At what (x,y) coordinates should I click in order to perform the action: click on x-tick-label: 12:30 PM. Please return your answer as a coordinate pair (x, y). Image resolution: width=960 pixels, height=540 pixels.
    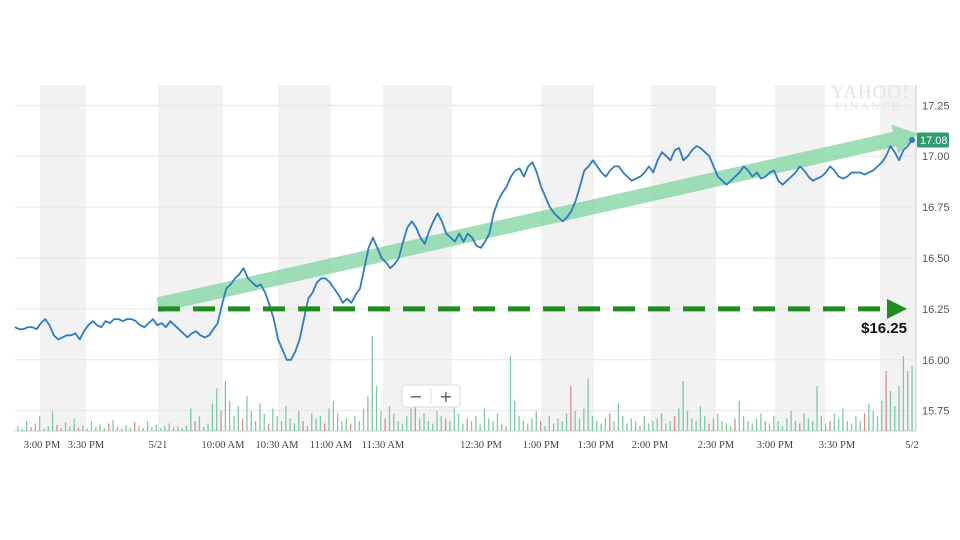
    Looking at the image, I should click on (481, 445).